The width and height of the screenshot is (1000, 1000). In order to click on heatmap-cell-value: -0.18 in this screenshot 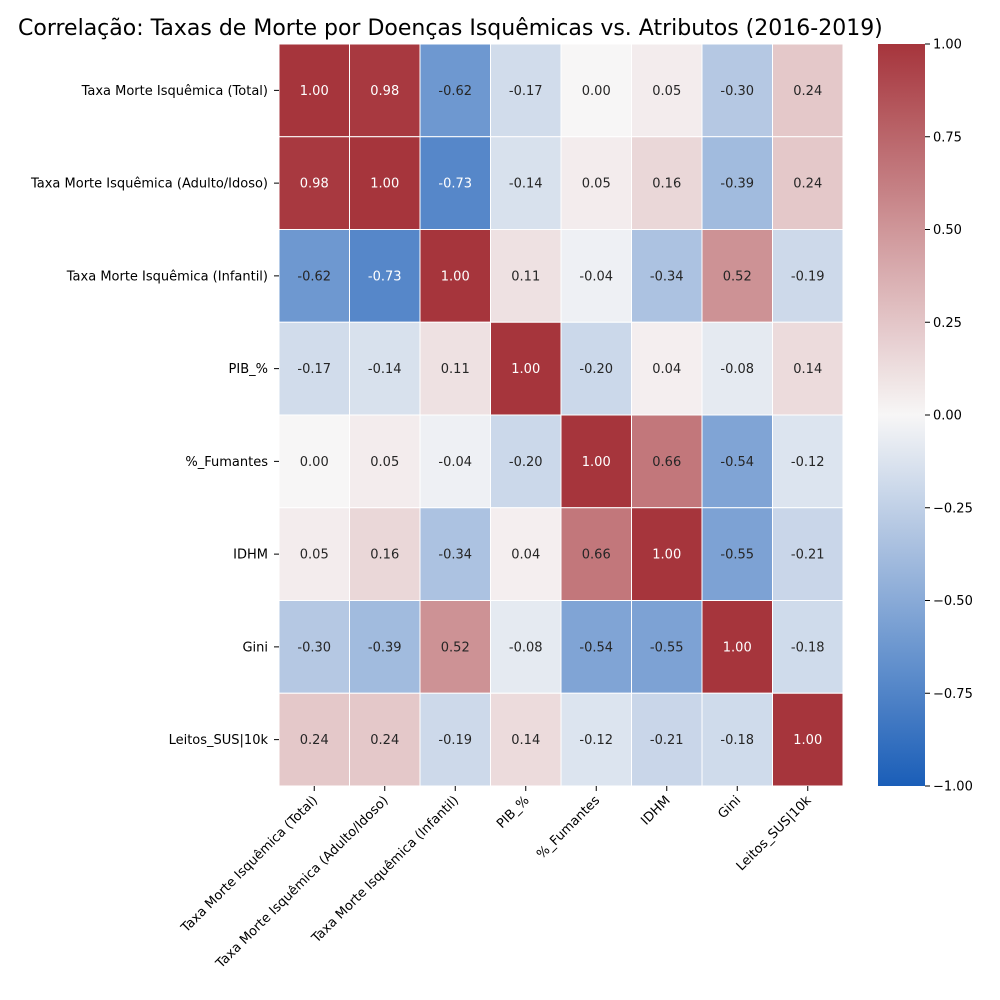, I will do `click(737, 740)`.